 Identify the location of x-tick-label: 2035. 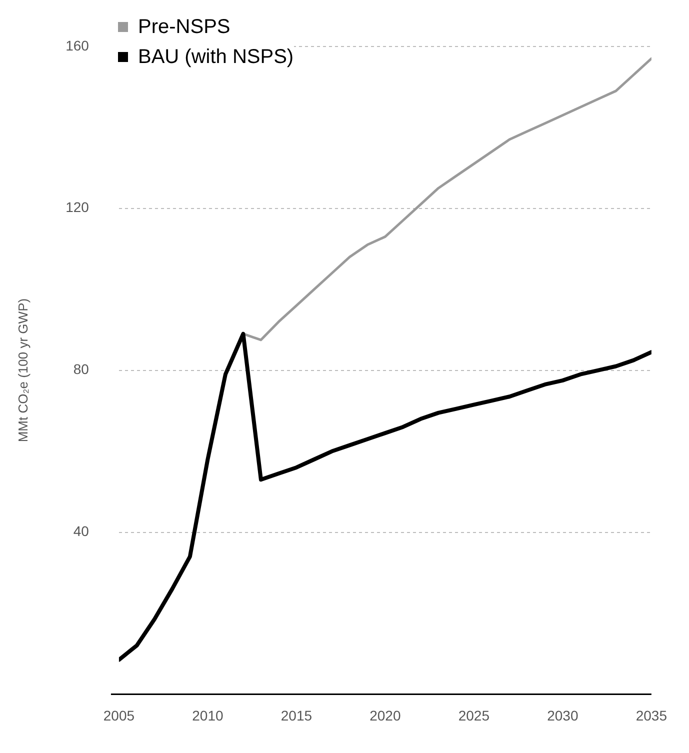
(652, 715).